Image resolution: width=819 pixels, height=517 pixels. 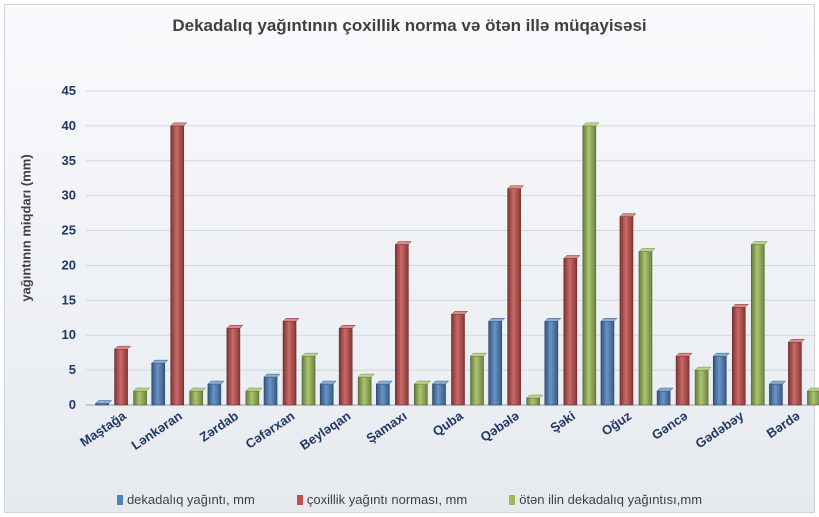 I want to click on y-tick-label-10: 10, so click(x=69, y=334).